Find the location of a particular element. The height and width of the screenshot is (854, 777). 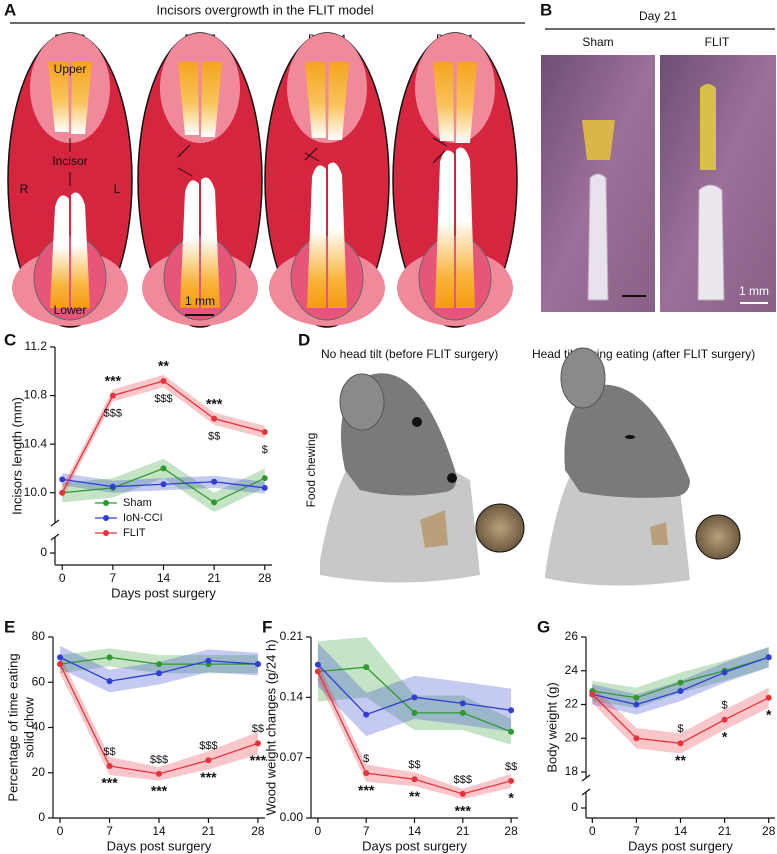

tooth is located at coordinates (598, 237).